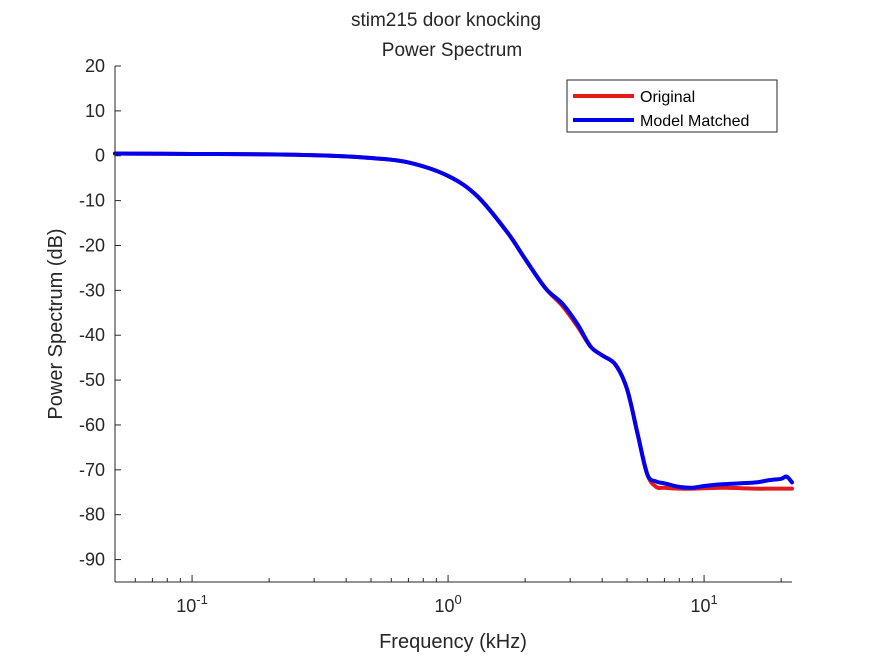 Image resolution: width=875 pixels, height=656 pixels. What do you see at coordinates (92, 380) in the screenshot?
I see `y-tick-label: -50` at bounding box center [92, 380].